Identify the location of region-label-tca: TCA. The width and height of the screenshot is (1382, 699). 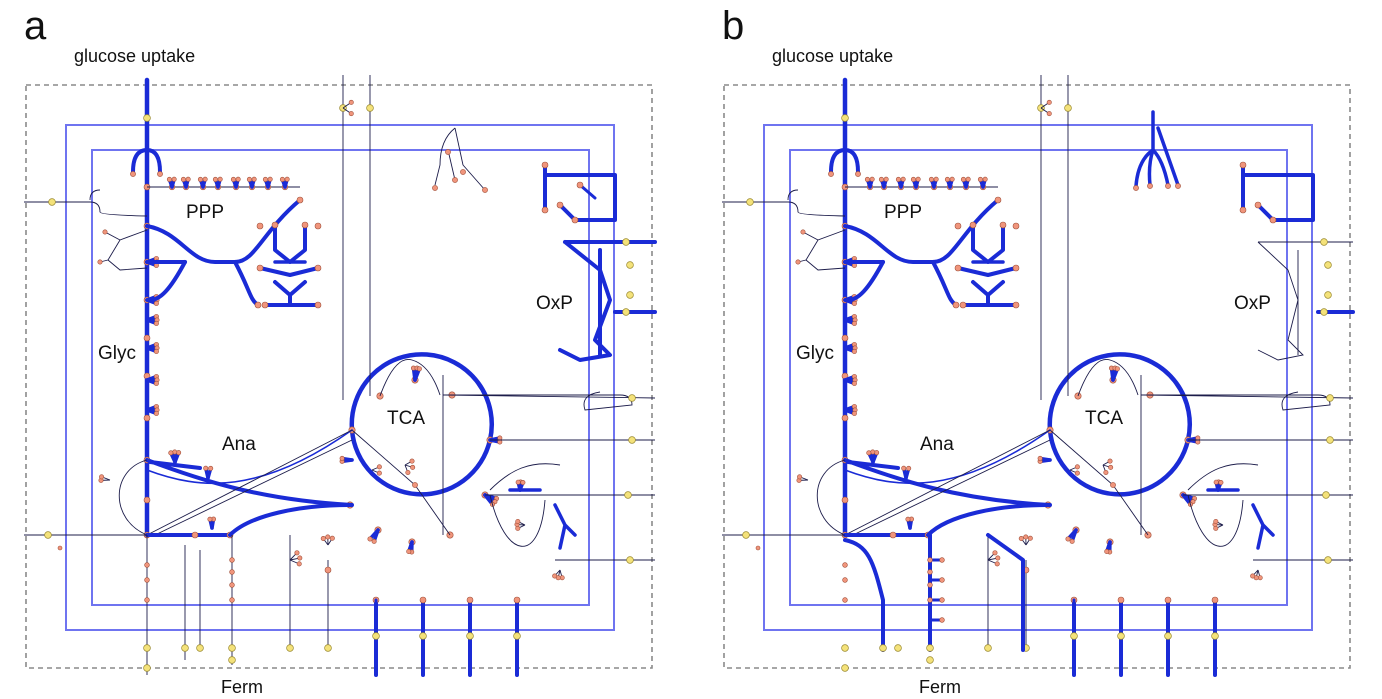
(406, 418).